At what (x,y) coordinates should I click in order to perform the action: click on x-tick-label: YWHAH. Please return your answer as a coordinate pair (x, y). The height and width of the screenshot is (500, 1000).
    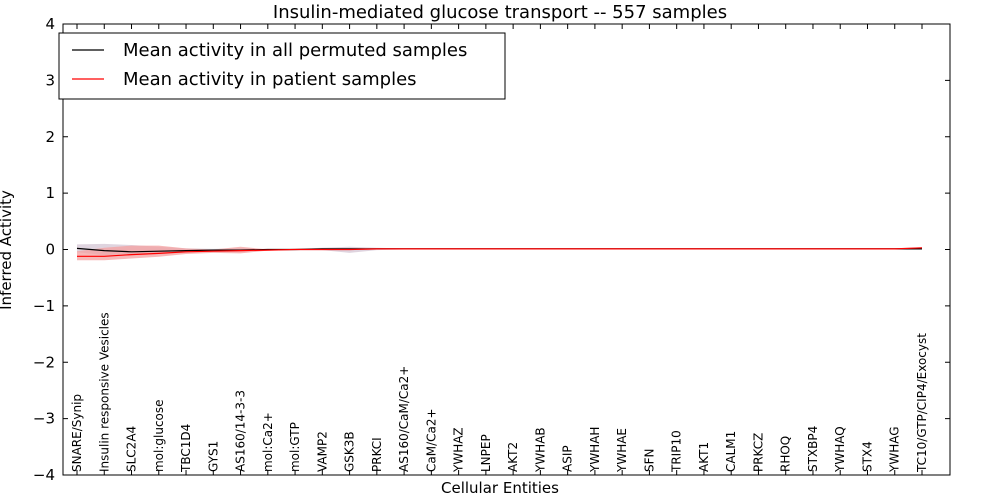
    Looking at the image, I should click on (595, 450).